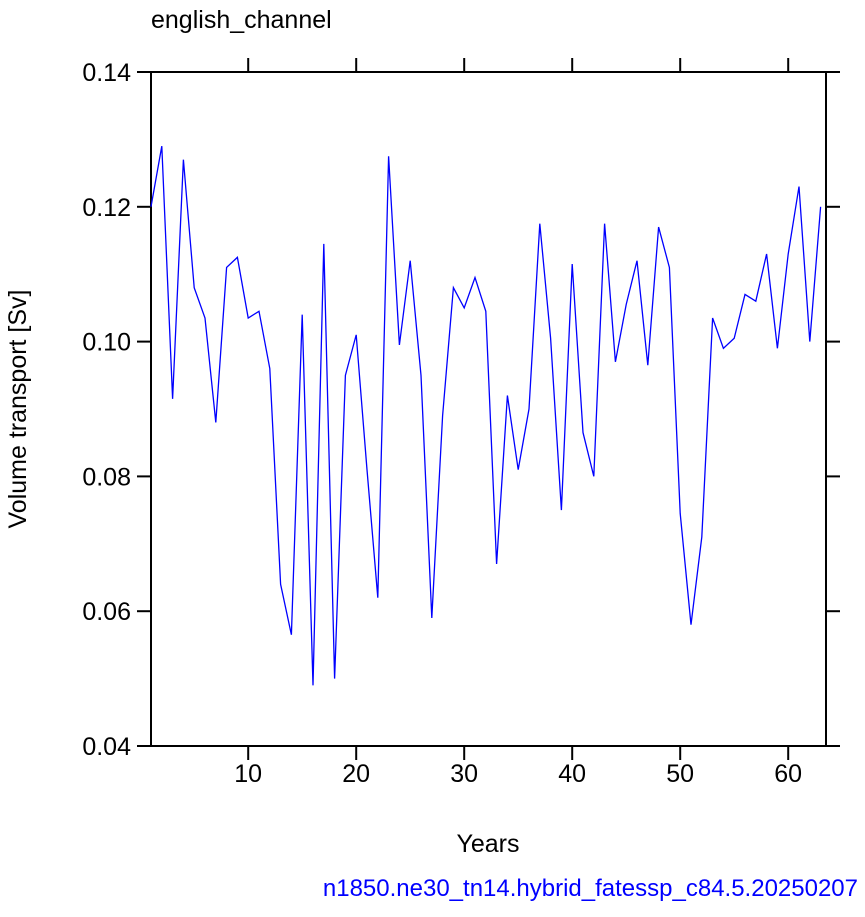 This screenshot has width=865, height=917. I want to click on y-tick-label: 0.06, so click(106, 612).